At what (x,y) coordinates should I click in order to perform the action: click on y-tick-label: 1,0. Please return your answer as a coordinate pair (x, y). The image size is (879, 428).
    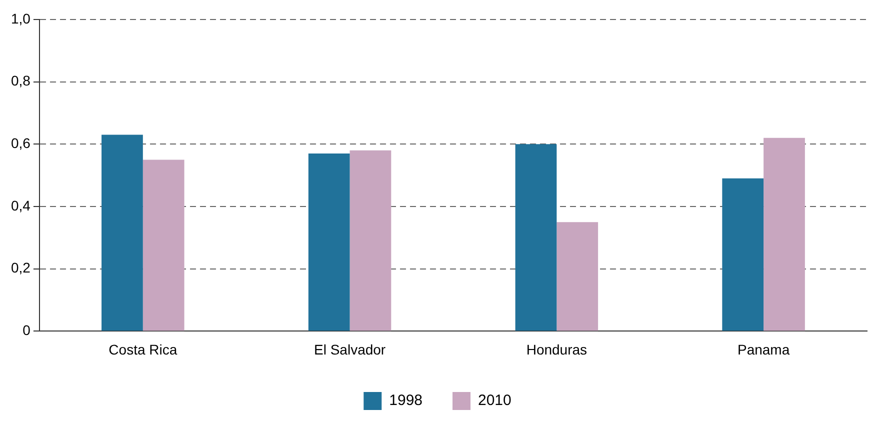
    Looking at the image, I should click on (20, 18).